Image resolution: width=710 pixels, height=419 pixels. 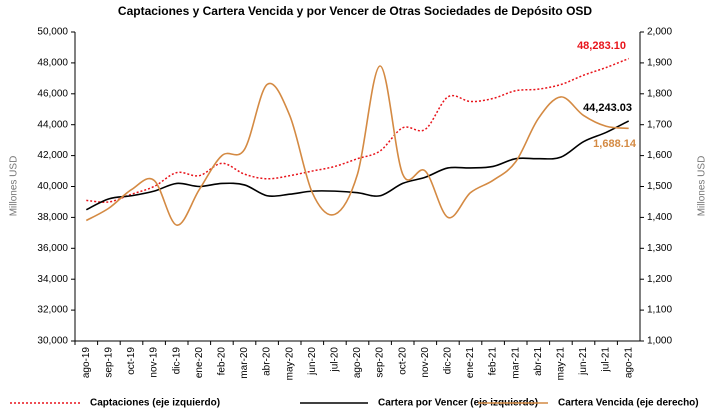 What do you see at coordinates (335, 360) in the screenshot?
I see `x-tick-label: jul-20` at bounding box center [335, 360].